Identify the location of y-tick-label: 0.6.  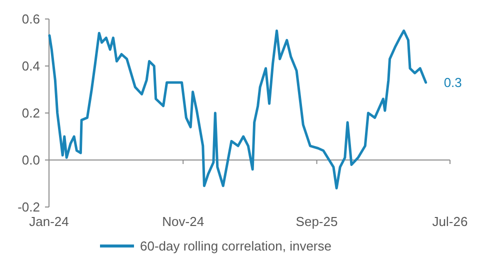
(31, 19).